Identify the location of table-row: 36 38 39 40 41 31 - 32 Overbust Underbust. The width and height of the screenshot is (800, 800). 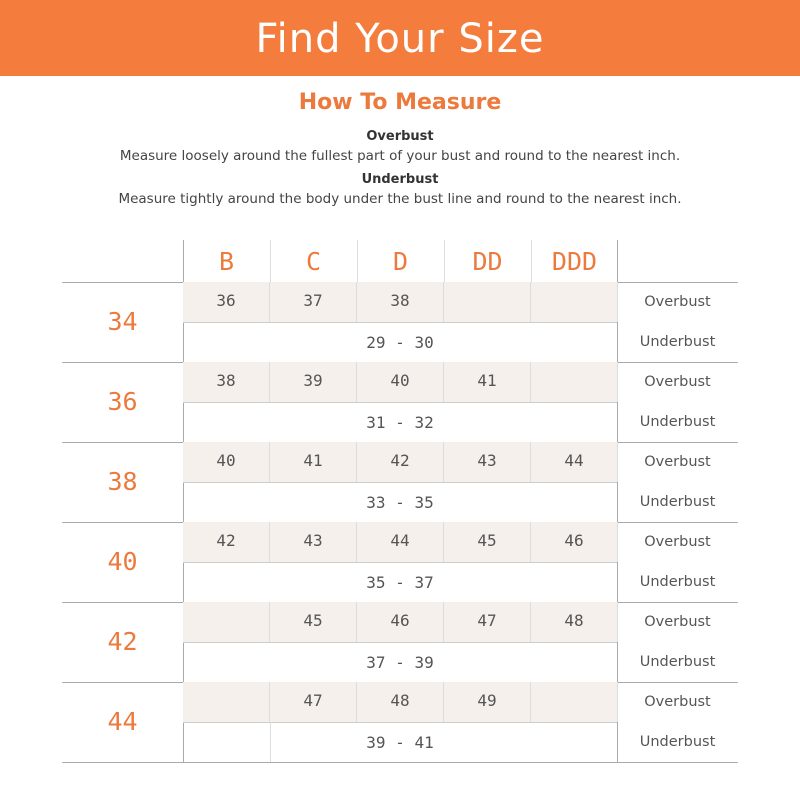
(400, 402).